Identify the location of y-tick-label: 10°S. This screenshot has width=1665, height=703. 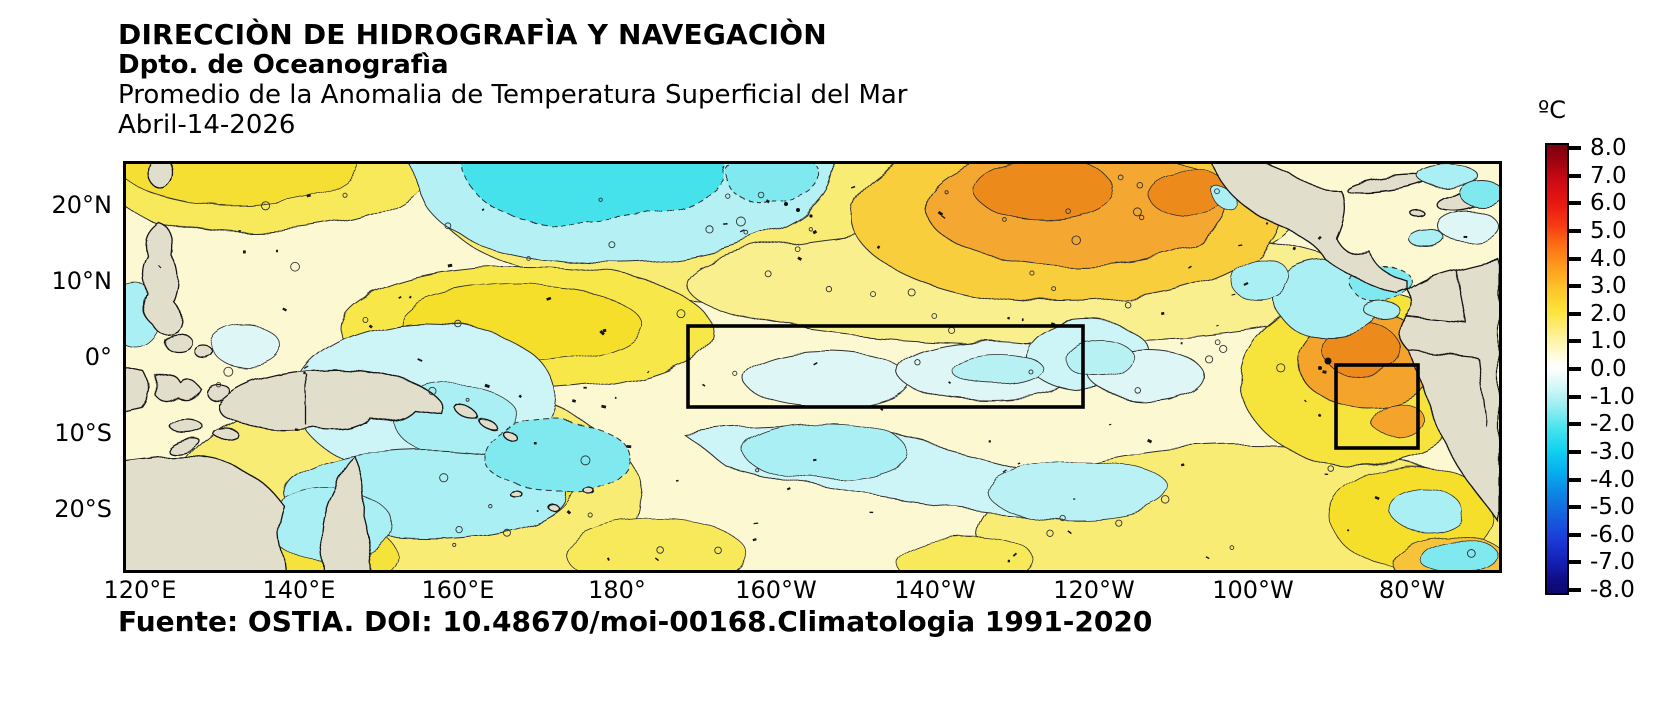
(83, 433).